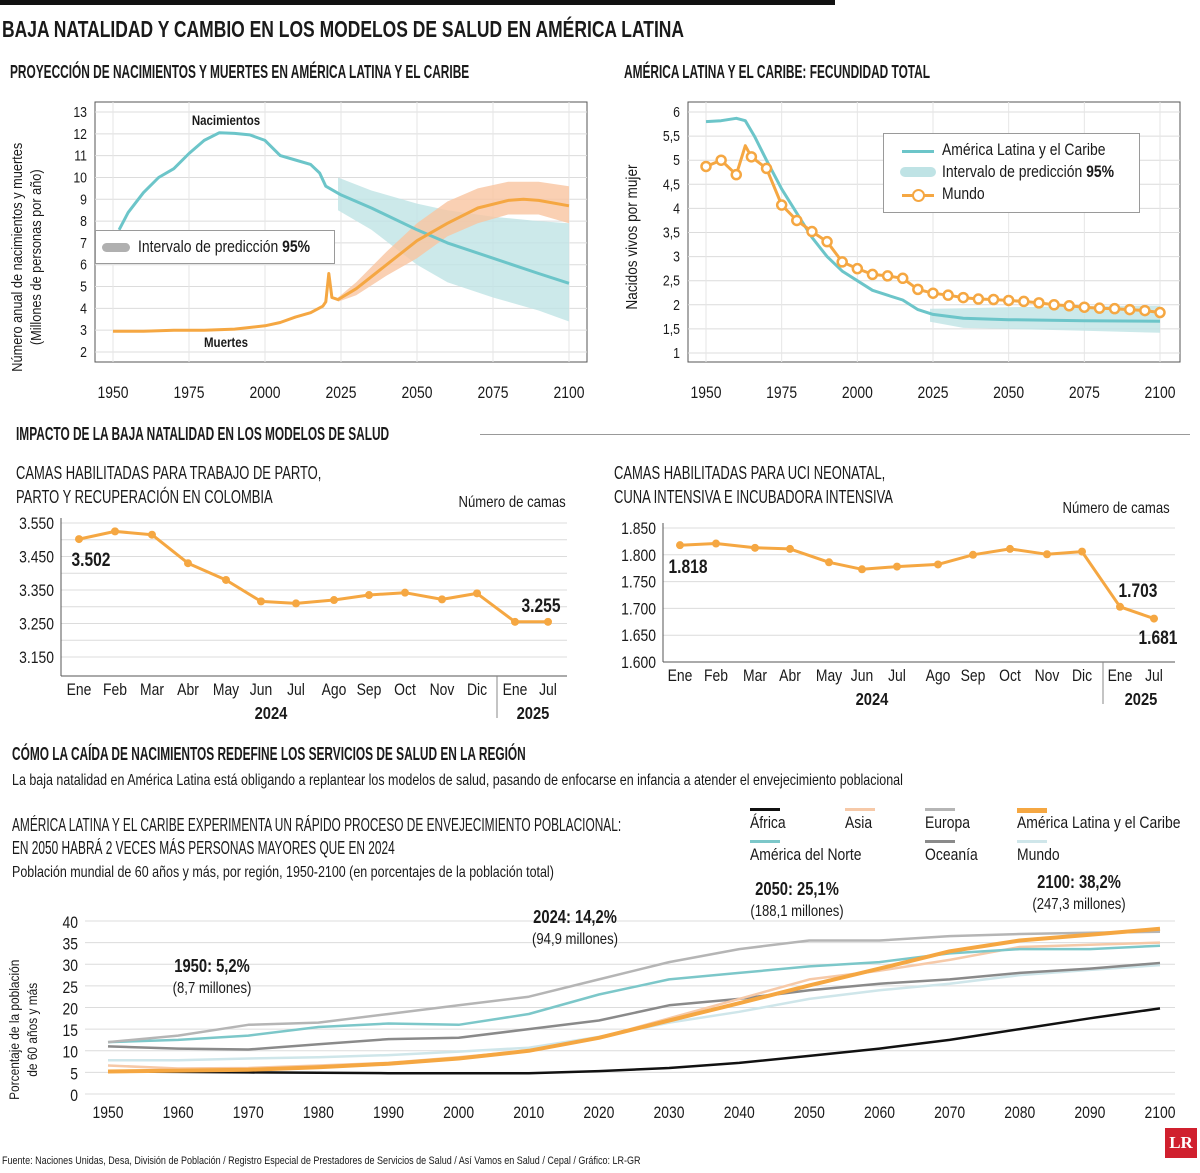 The width and height of the screenshot is (1200, 1173). Describe the element at coordinates (36, 524) in the screenshot. I see `y-tick-label: 3.550` at that location.